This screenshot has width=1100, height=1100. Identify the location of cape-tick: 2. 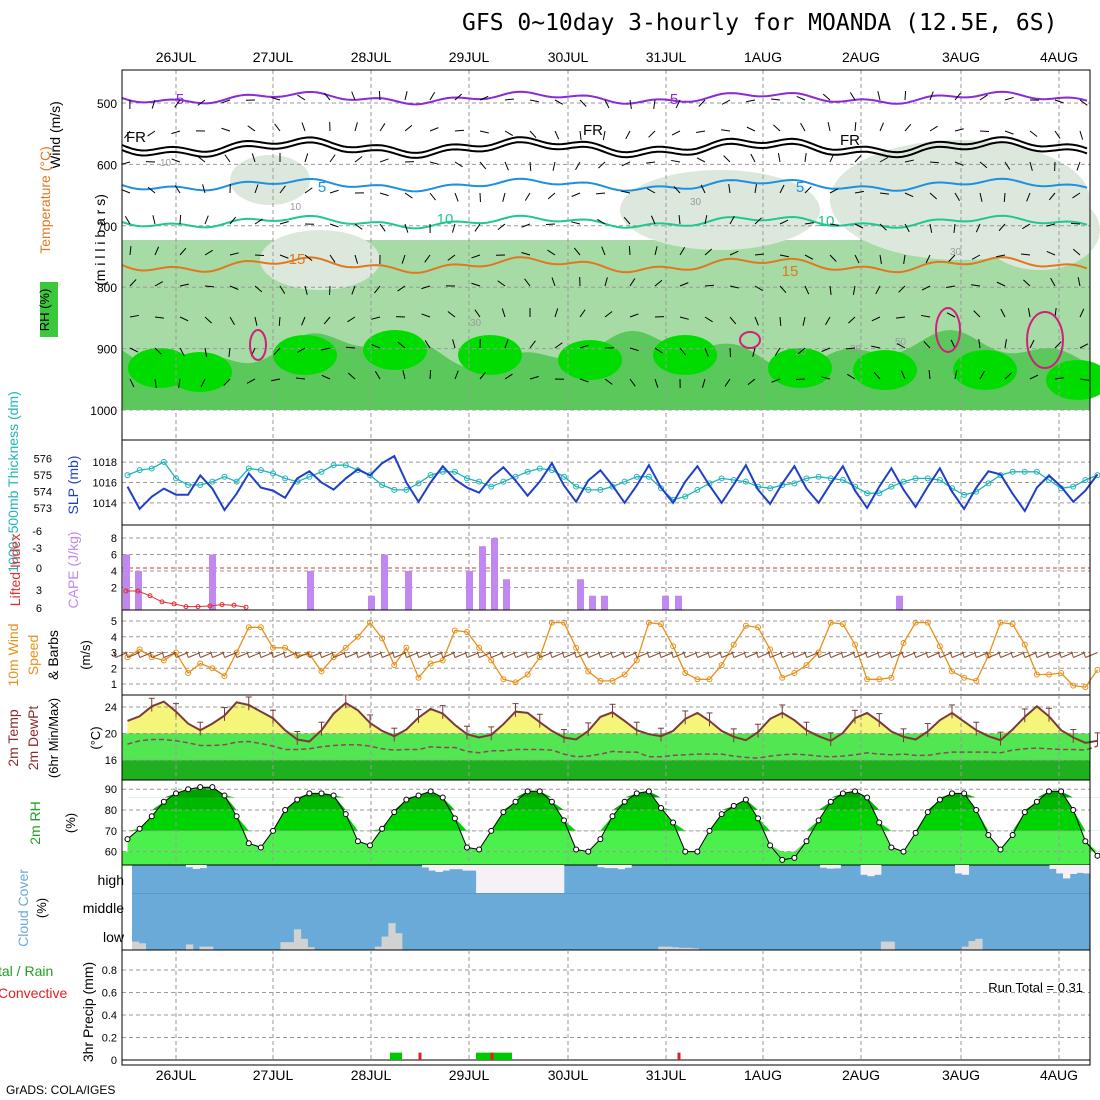
(114, 588).